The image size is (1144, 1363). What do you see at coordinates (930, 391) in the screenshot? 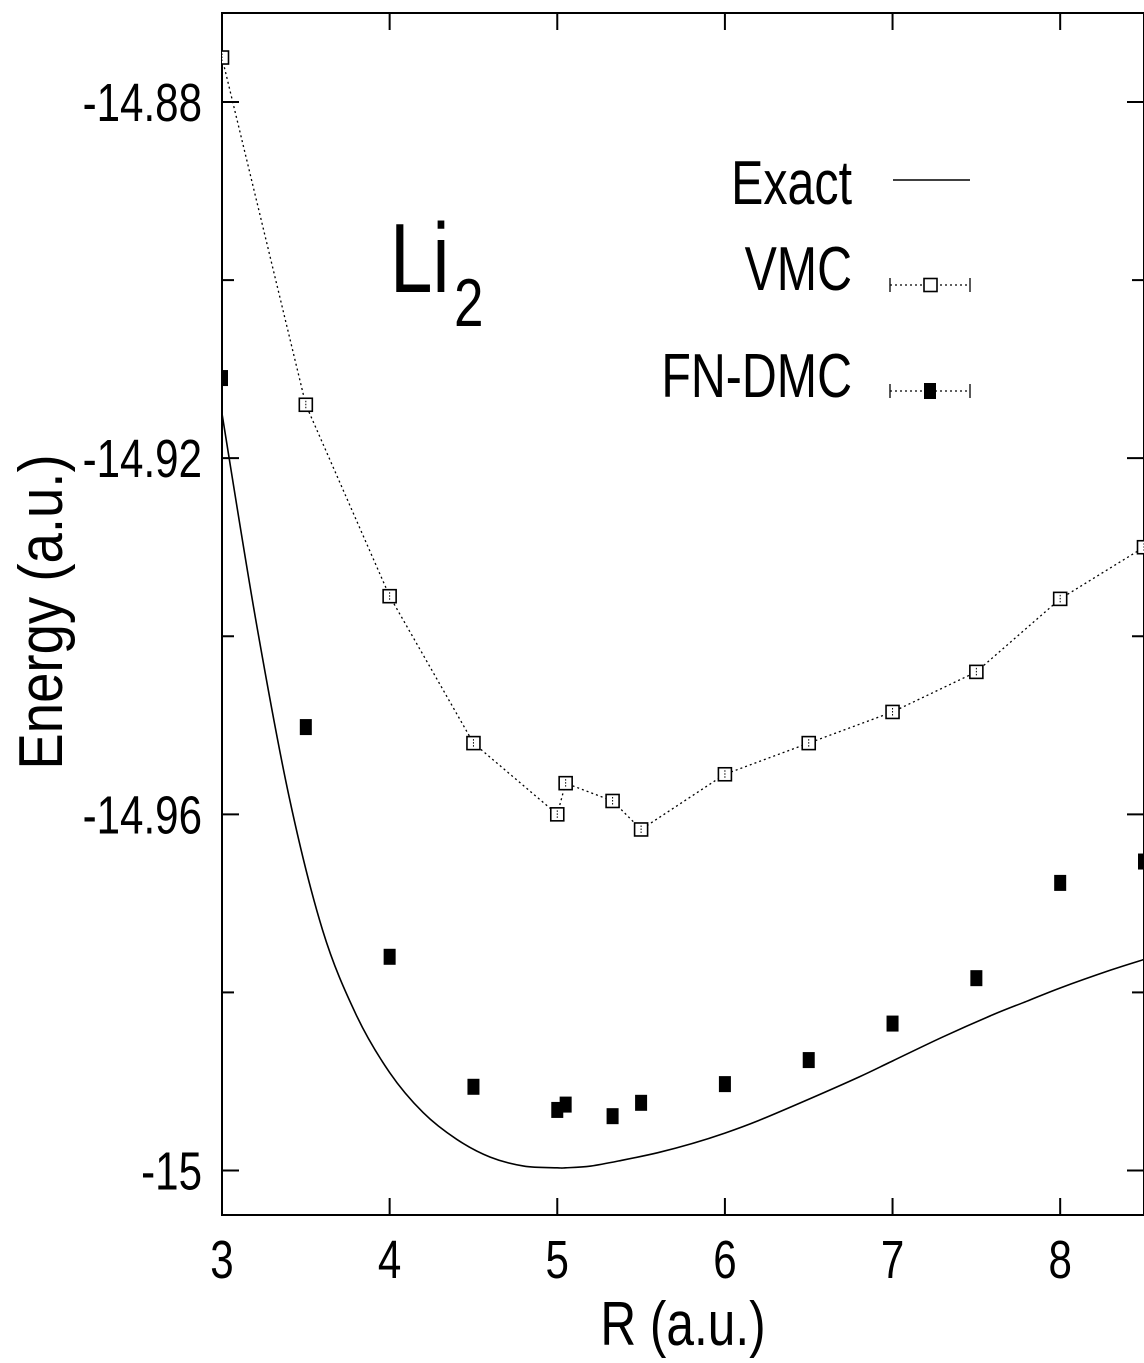
I see `legend-fn-dmc-marker` at bounding box center [930, 391].